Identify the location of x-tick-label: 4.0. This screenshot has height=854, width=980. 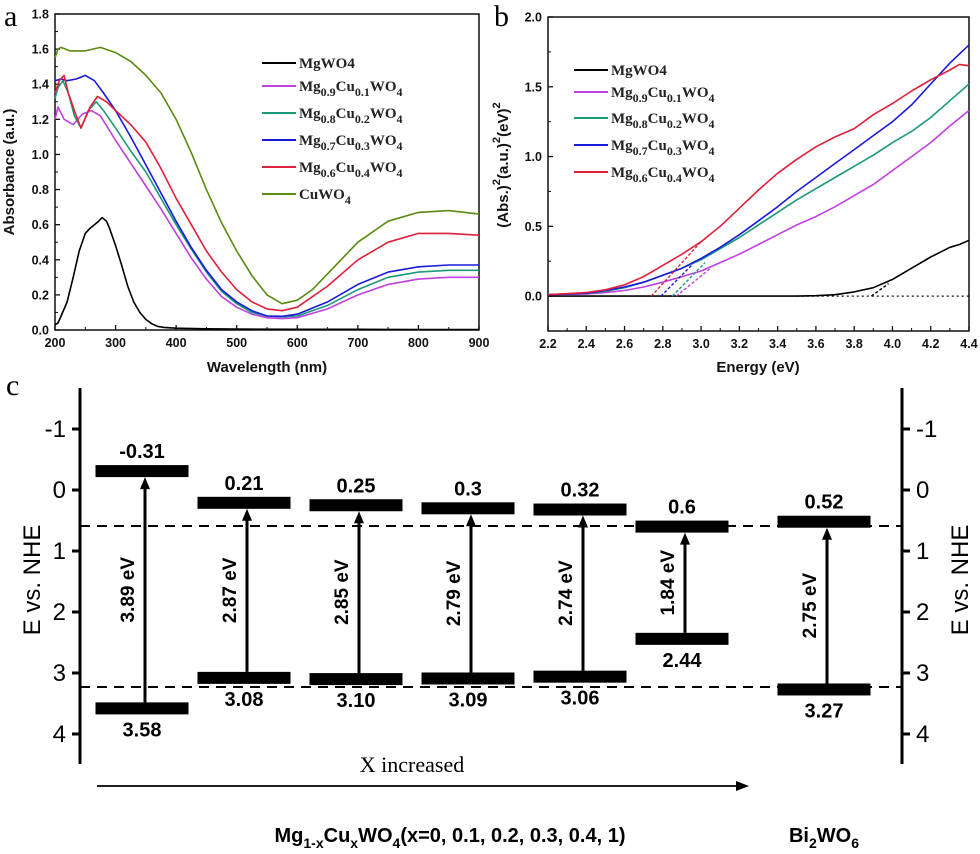
(892, 344).